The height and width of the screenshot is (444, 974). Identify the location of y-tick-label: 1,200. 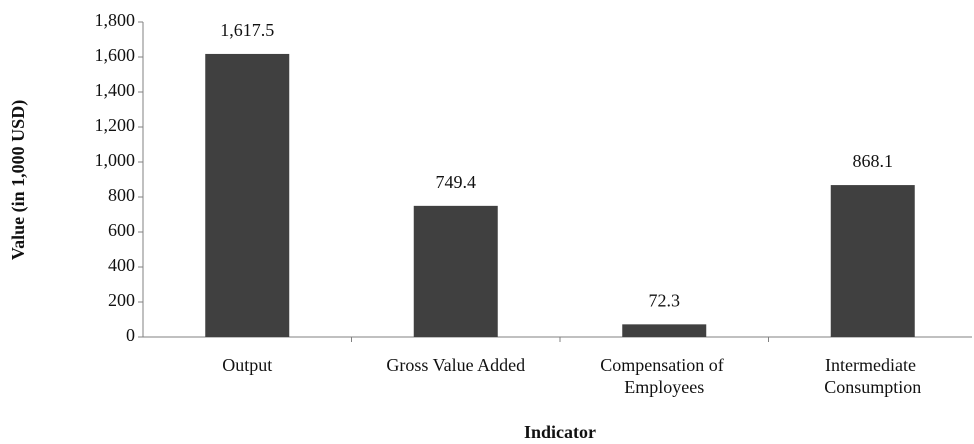
(115, 125).